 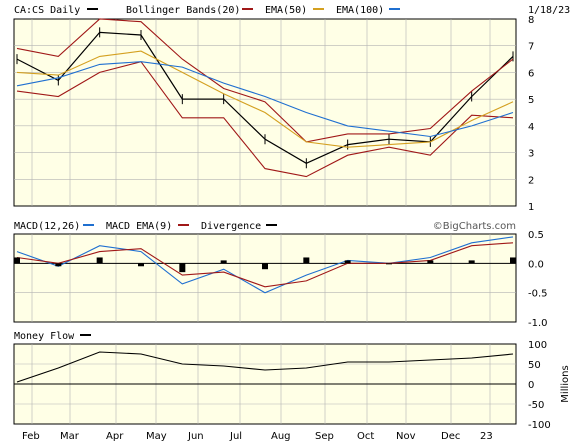 What do you see at coordinates (115, 436) in the screenshot?
I see `x-tick-label: Apr` at bounding box center [115, 436].